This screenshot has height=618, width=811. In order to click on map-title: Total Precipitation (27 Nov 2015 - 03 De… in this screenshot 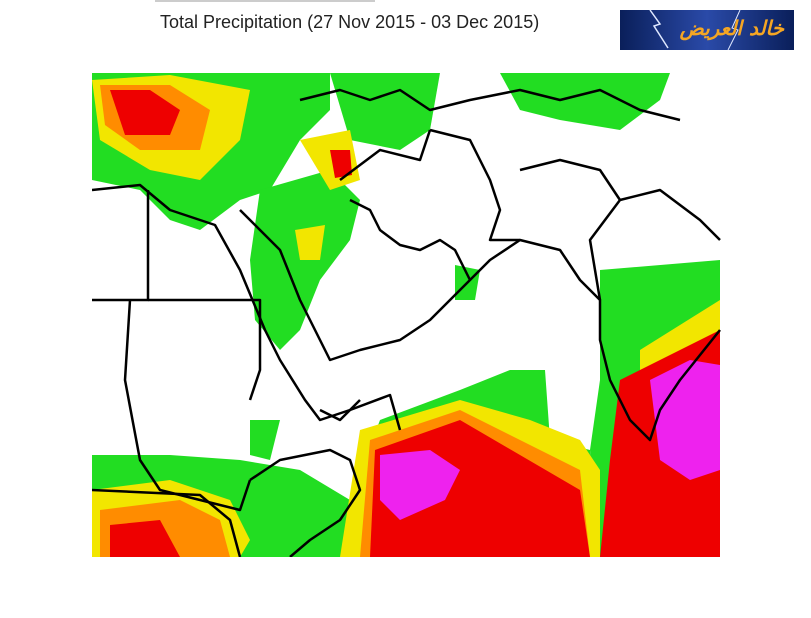, I will do `click(350, 22)`.